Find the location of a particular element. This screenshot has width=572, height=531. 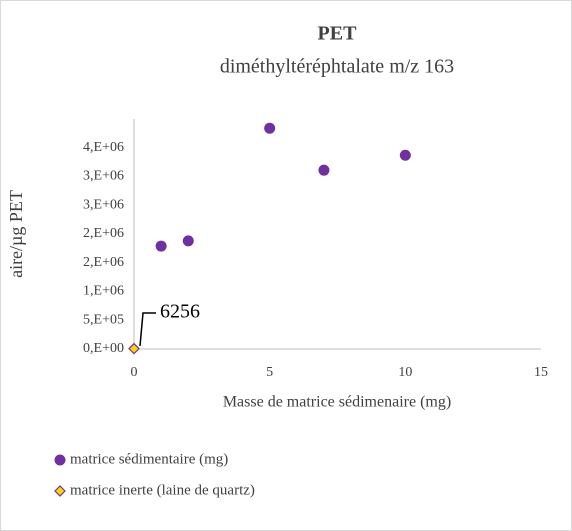

y-tick-label: 1,E+06 is located at coordinates (103, 291).